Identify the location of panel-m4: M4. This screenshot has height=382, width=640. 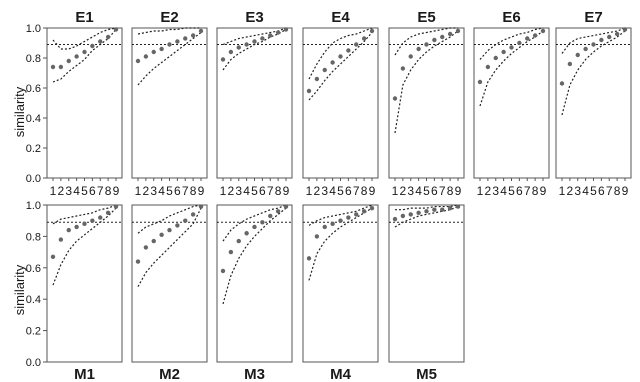
(340, 293).